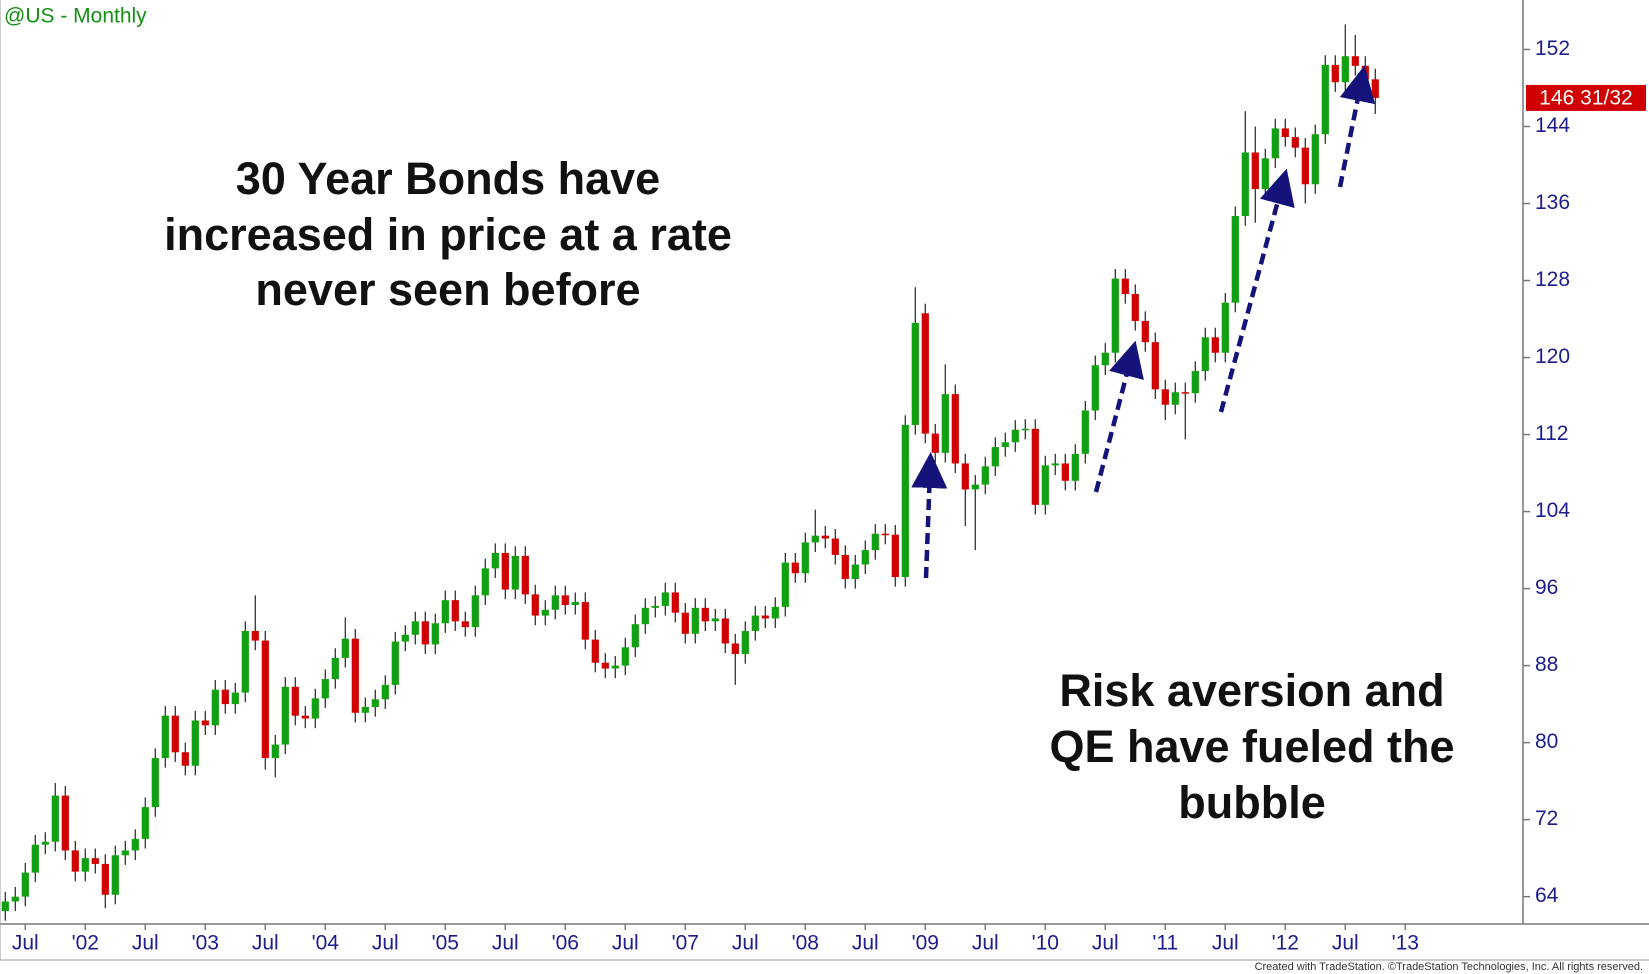  Describe the element at coordinates (1552, 510) in the screenshot. I see `y-tick-label: 104` at that location.